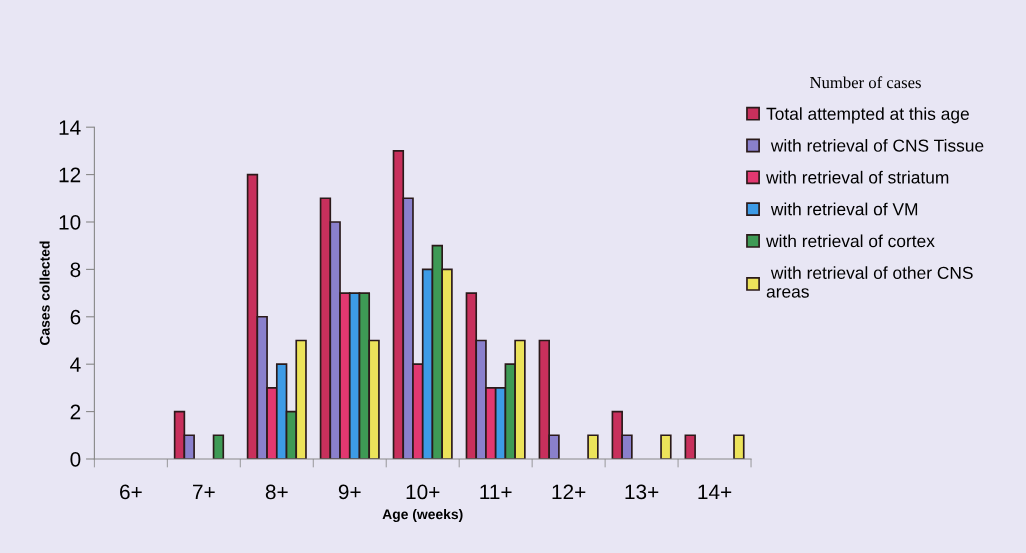  Describe the element at coordinates (131, 492) in the screenshot. I see `x-tick-label: 6+` at that location.